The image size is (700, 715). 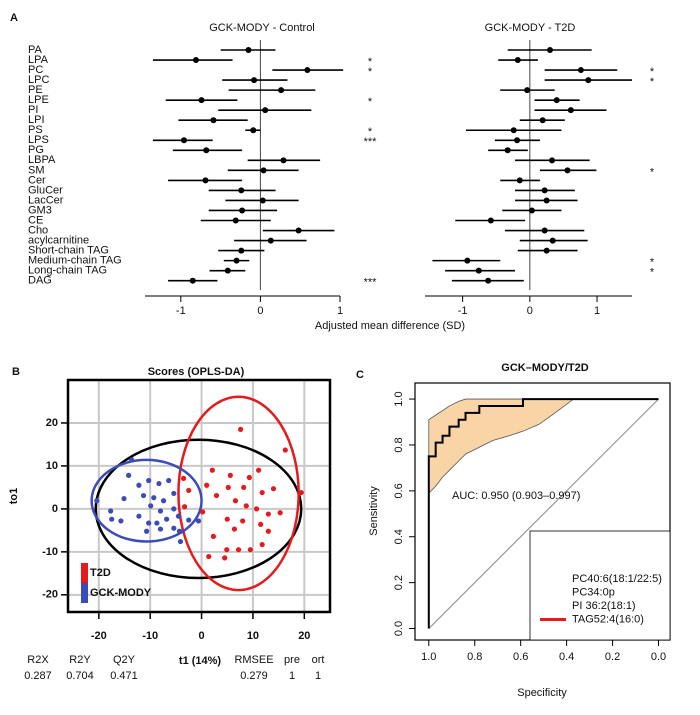 What do you see at coordinates (36, 150) in the screenshot?
I see `category-label: PG` at bounding box center [36, 150].